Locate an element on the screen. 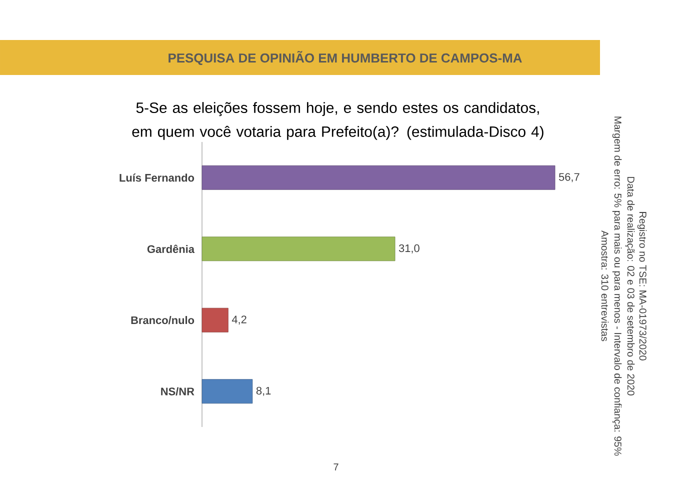  text: Amostra: 310 entrevistas is located at coordinates (605, 286).